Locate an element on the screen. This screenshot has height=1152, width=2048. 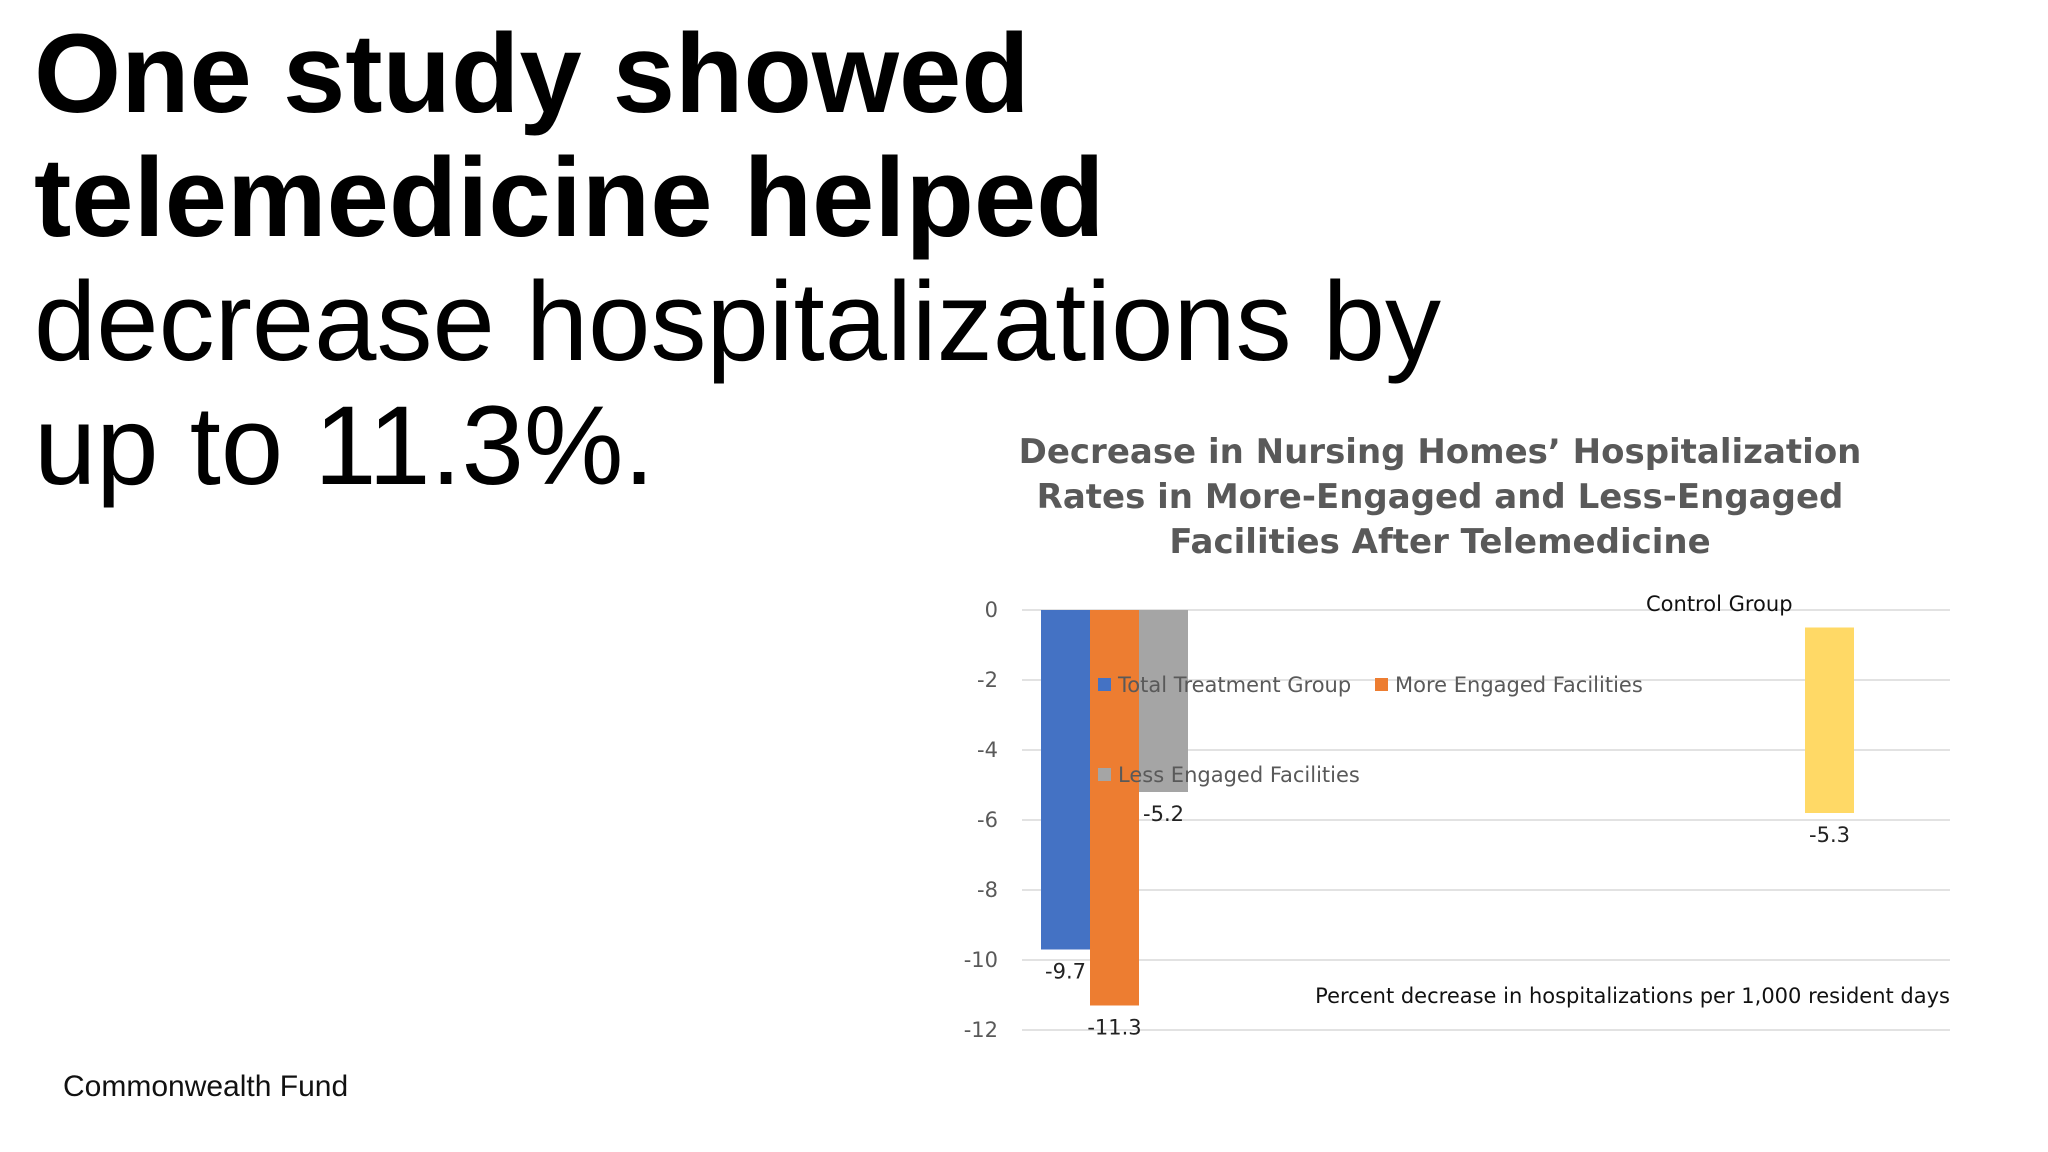
y-tick-label: -12 is located at coordinates (981, 1030).